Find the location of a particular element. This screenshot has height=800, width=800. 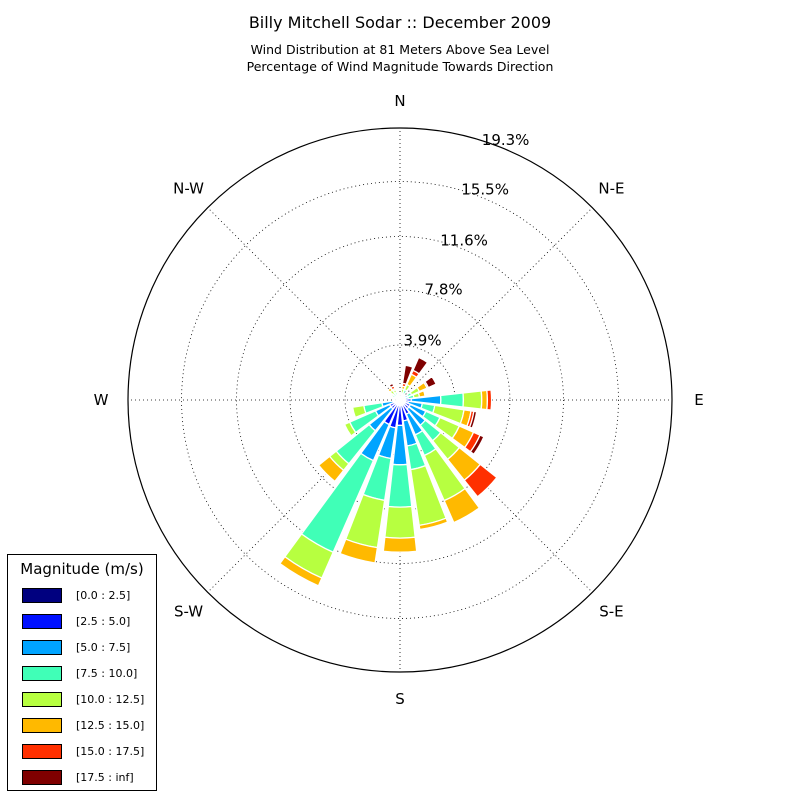

wind-bar-dir120-bin7 is located at coordinates (477, 445).